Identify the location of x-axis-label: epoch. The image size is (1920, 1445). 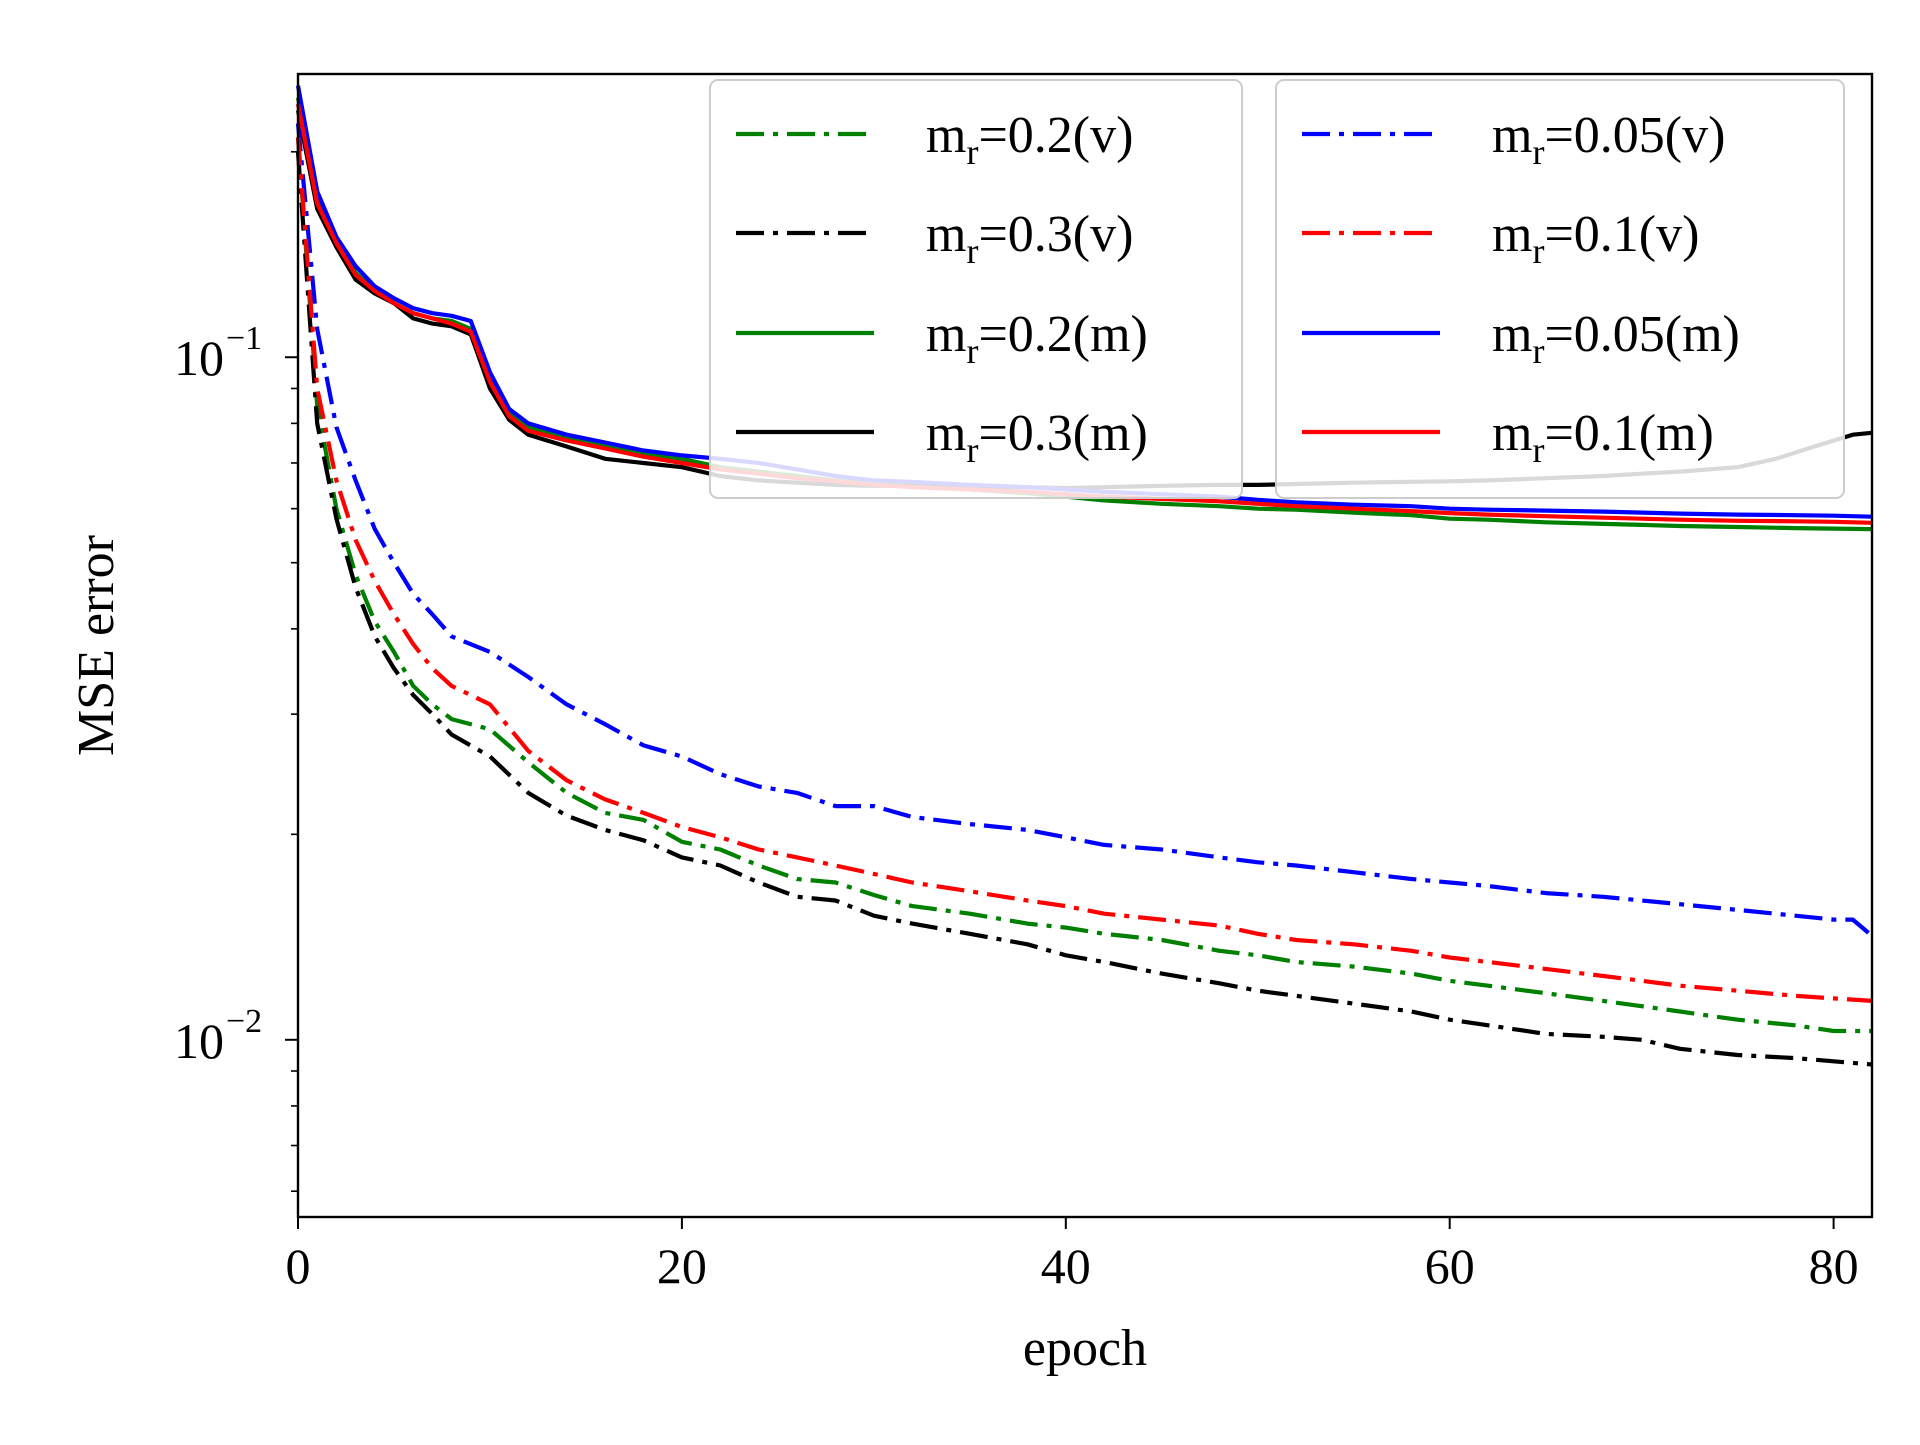
(1085, 1348).